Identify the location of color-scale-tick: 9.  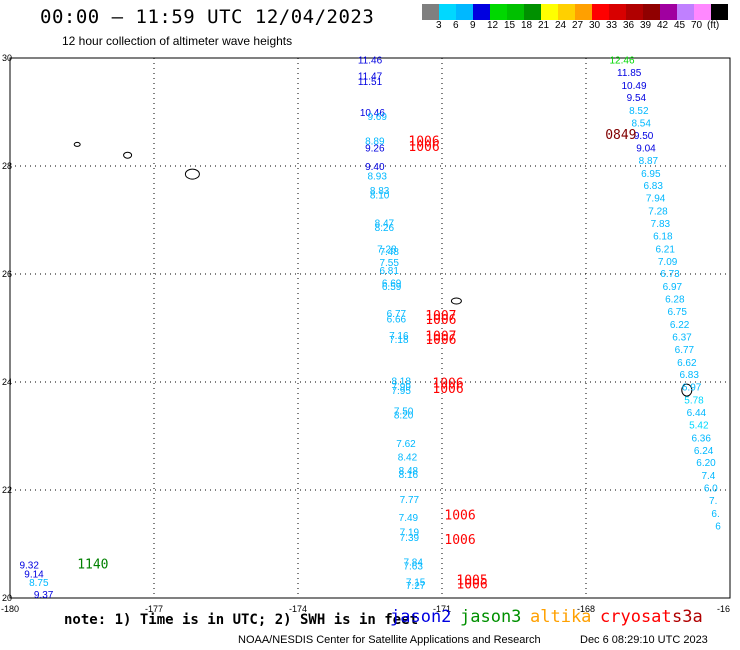
(473, 25).